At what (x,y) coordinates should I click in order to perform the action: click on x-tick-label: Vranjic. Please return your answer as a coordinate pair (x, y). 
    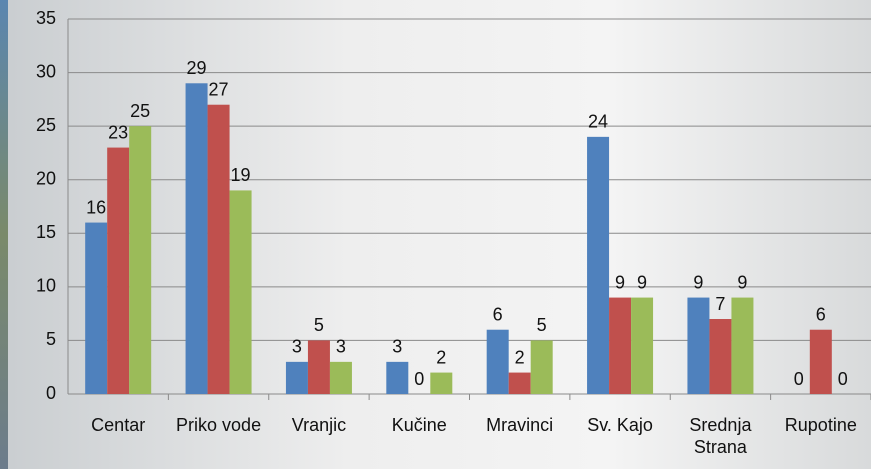
    Looking at the image, I should click on (319, 425).